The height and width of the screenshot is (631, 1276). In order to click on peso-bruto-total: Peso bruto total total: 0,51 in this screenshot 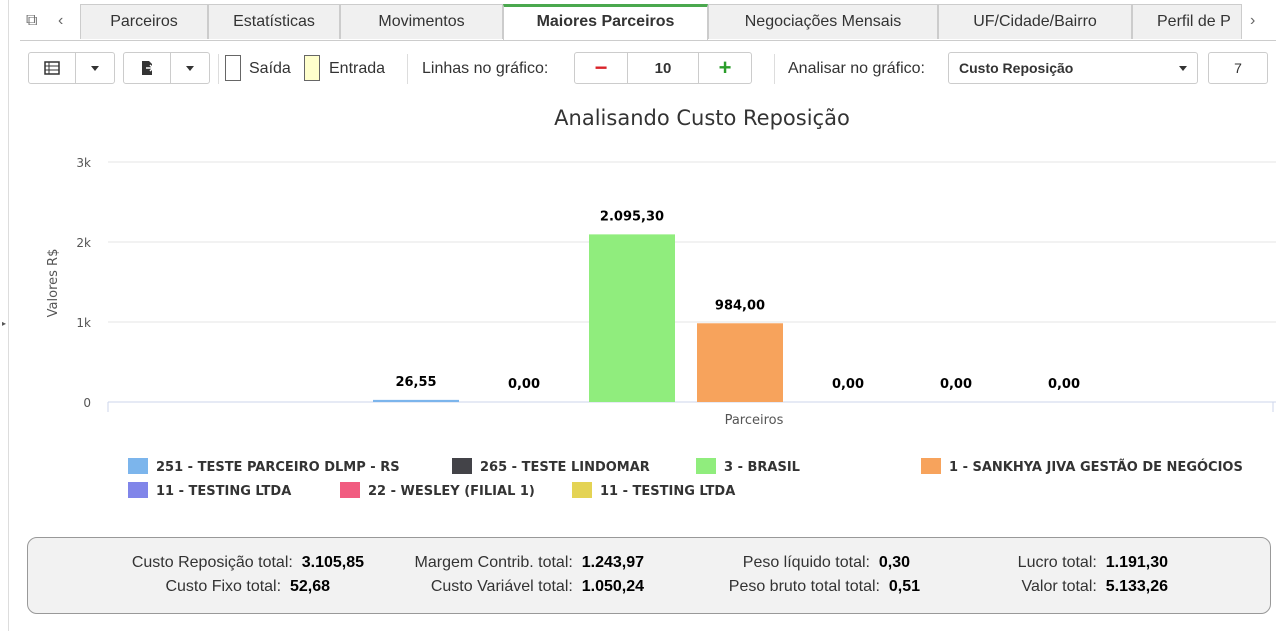, I will do `click(824, 587)`.